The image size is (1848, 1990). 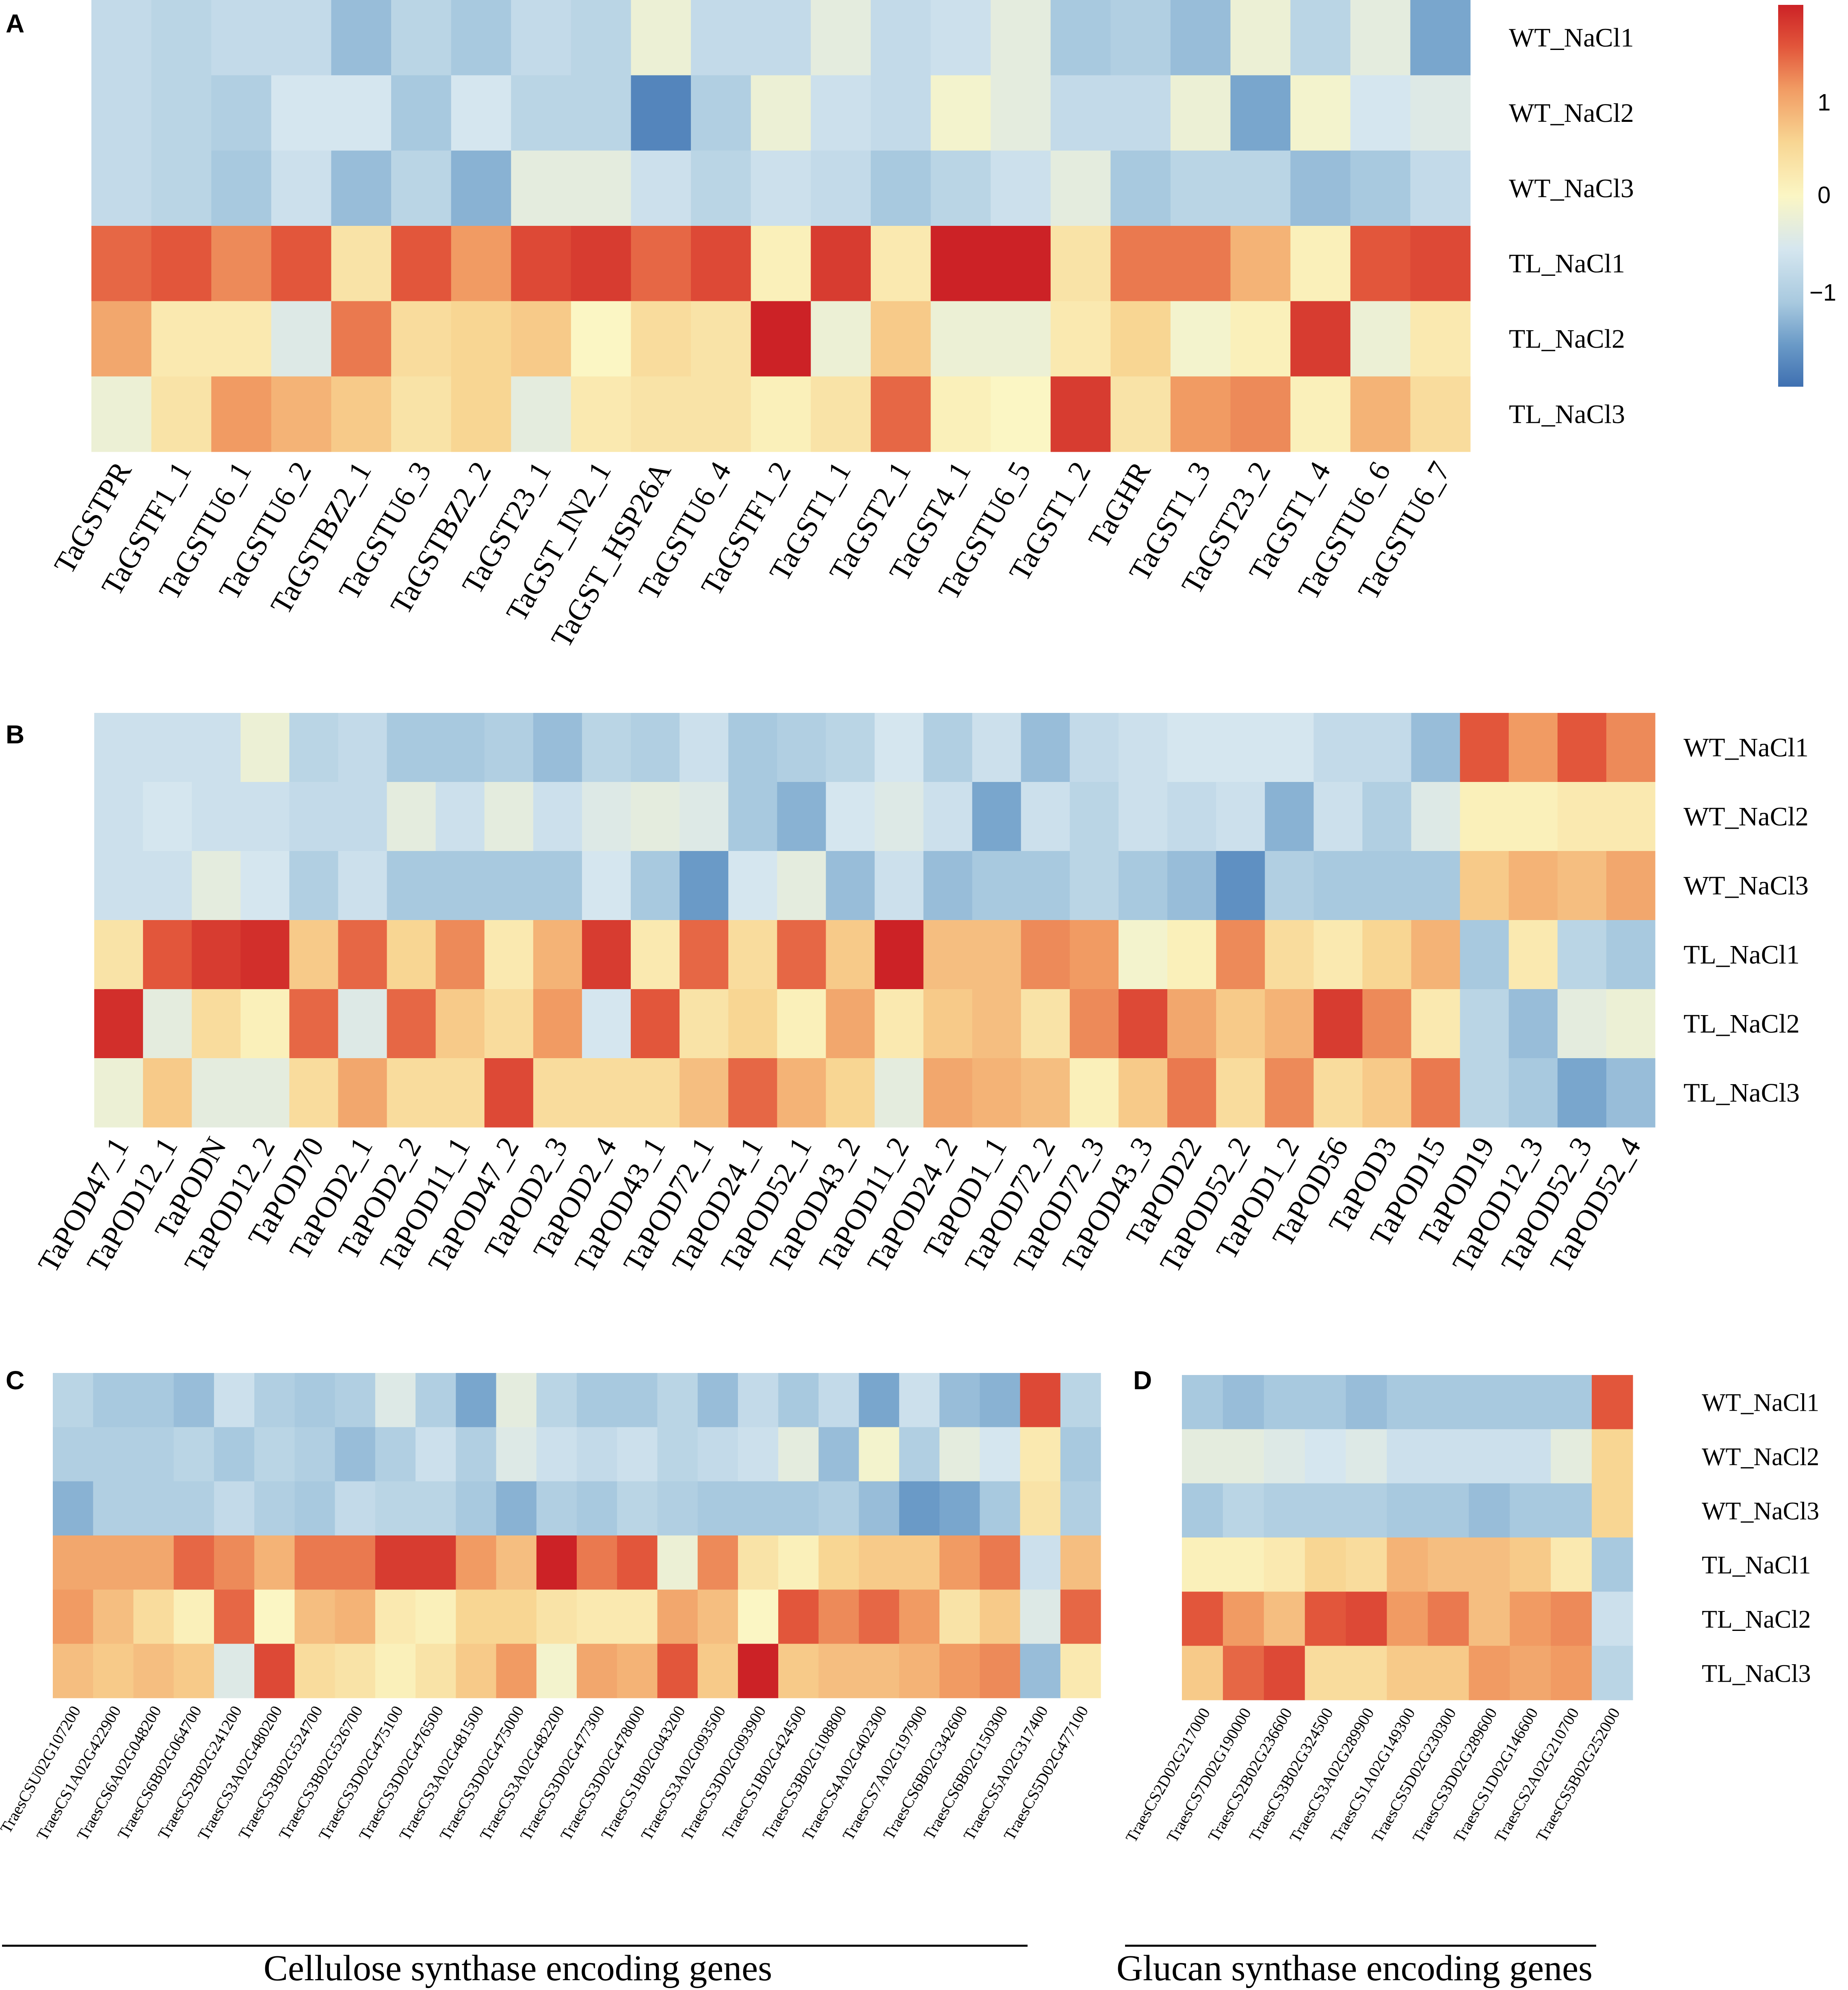 What do you see at coordinates (1742, 1093) in the screenshot?
I see `row-label: TL_NaCl3` at bounding box center [1742, 1093].